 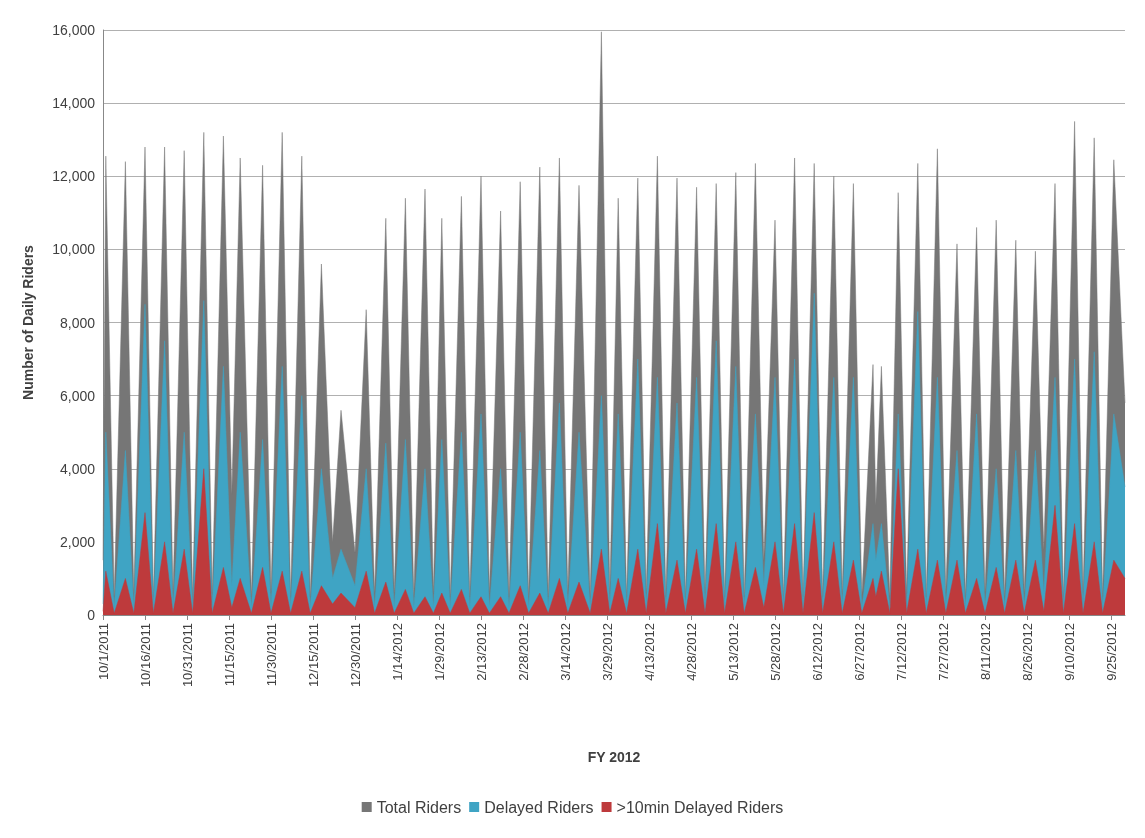 I want to click on x-tick-label: 6/27/2012, so click(x=859, y=652).